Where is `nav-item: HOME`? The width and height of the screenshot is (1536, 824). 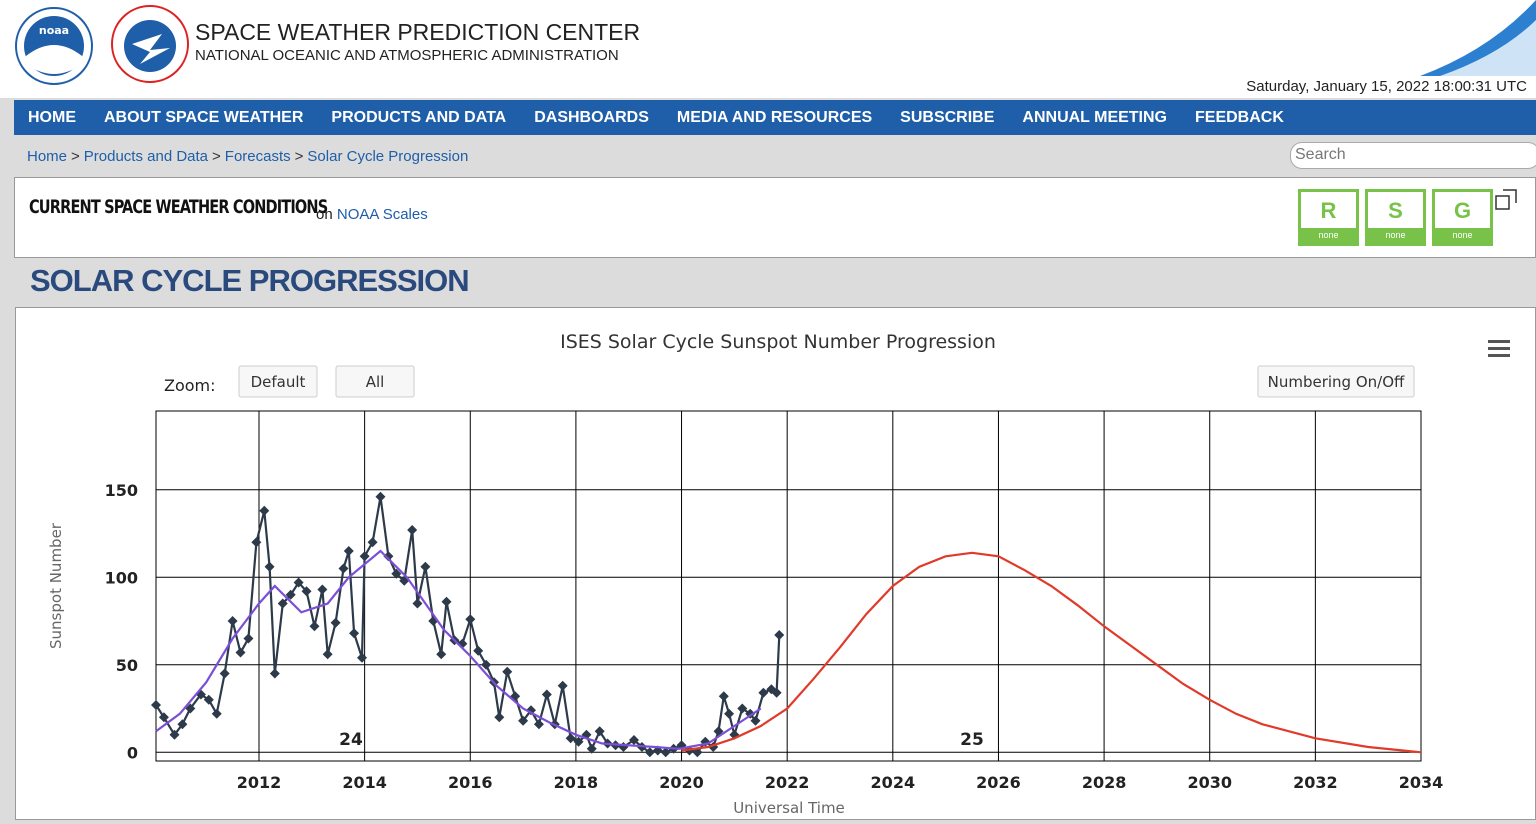
nav-item: HOME is located at coordinates (52, 117).